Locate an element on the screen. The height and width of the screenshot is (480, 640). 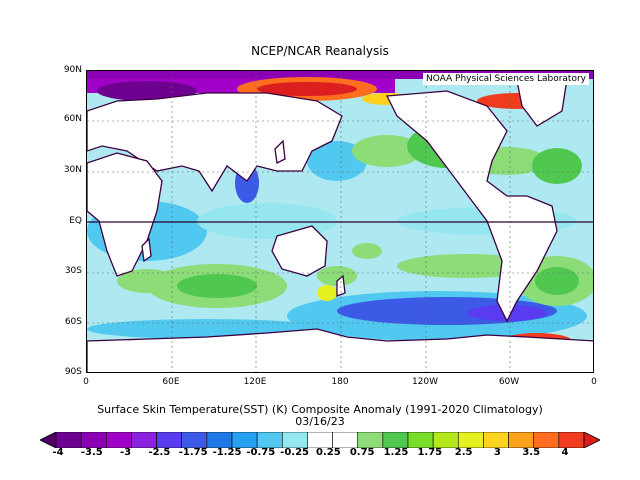
colorbar-tick-label: -3.5 is located at coordinates (91, 452).